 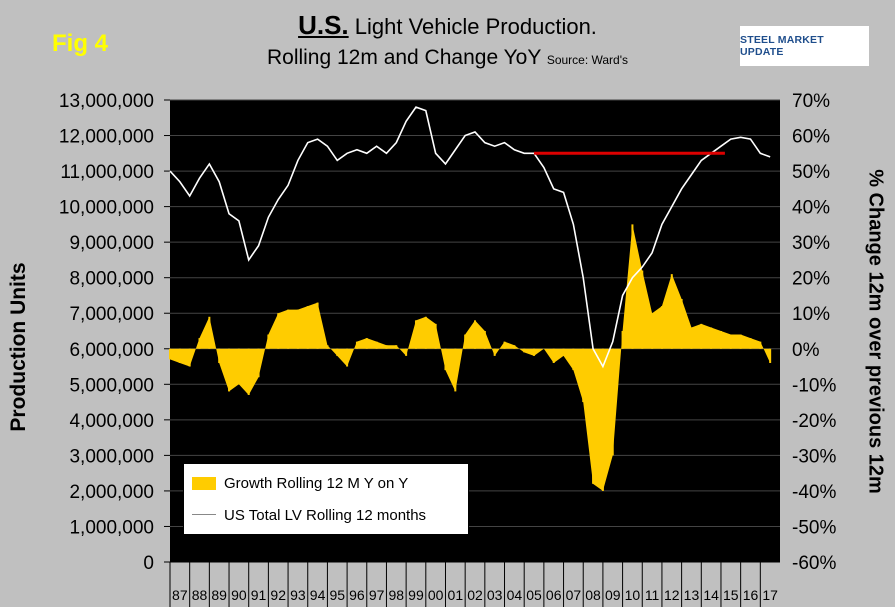 I want to click on x-tick-label: 88, so click(x=200, y=595).